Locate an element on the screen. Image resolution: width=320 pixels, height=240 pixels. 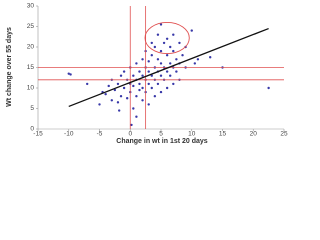
x-tick-label: 15 is located at coordinates (223, 134).